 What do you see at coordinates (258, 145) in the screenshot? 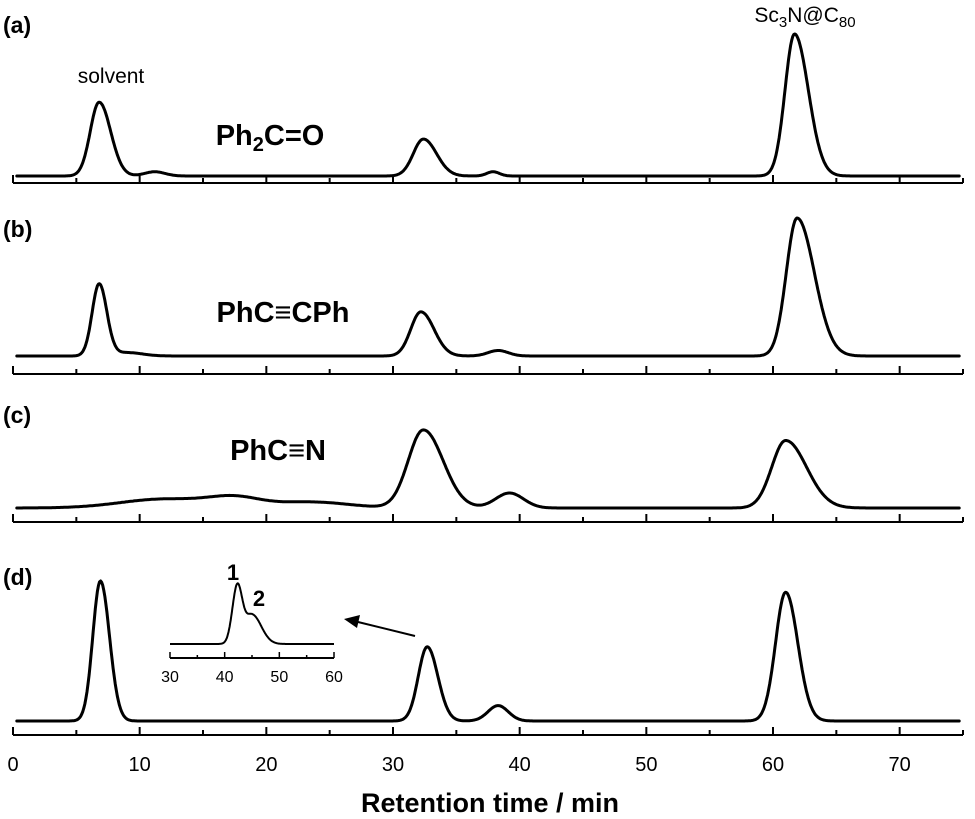
I see `compound-subscript: 2` at bounding box center [258, 145].